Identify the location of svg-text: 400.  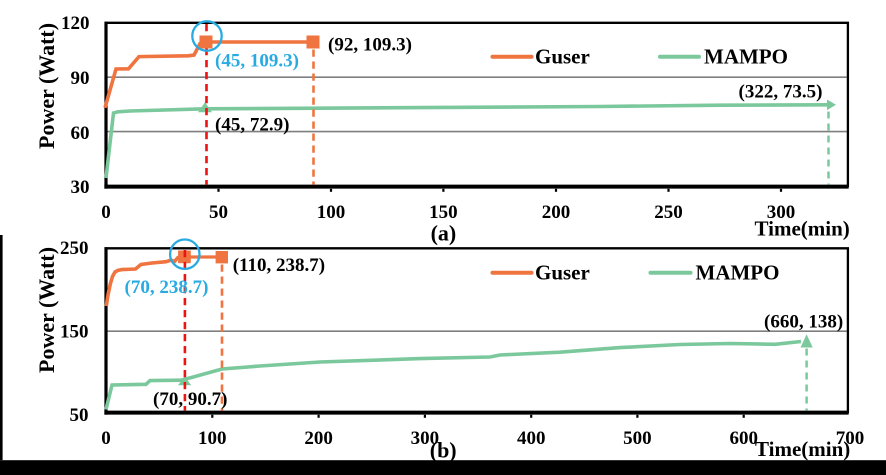
(531, 438).